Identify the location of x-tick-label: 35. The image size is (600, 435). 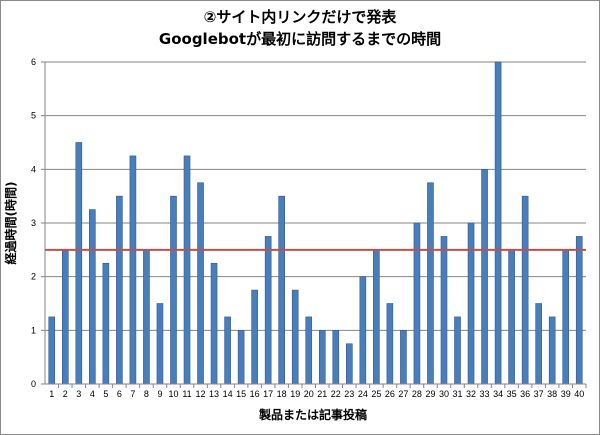
(512, 394).